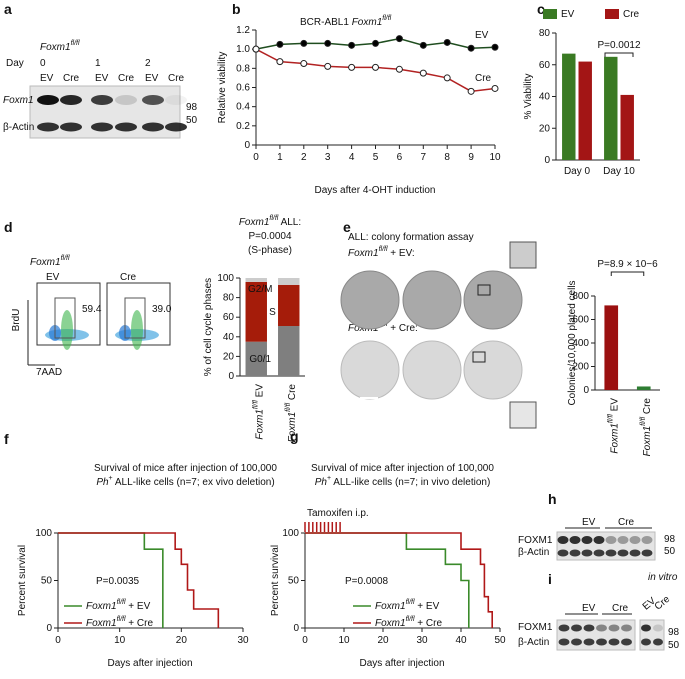 This screenshot has height=679, width=685. Describe the element at coordinates (243, 68) in the screenshot. I see `y-tick-label: 0.8` at that location.